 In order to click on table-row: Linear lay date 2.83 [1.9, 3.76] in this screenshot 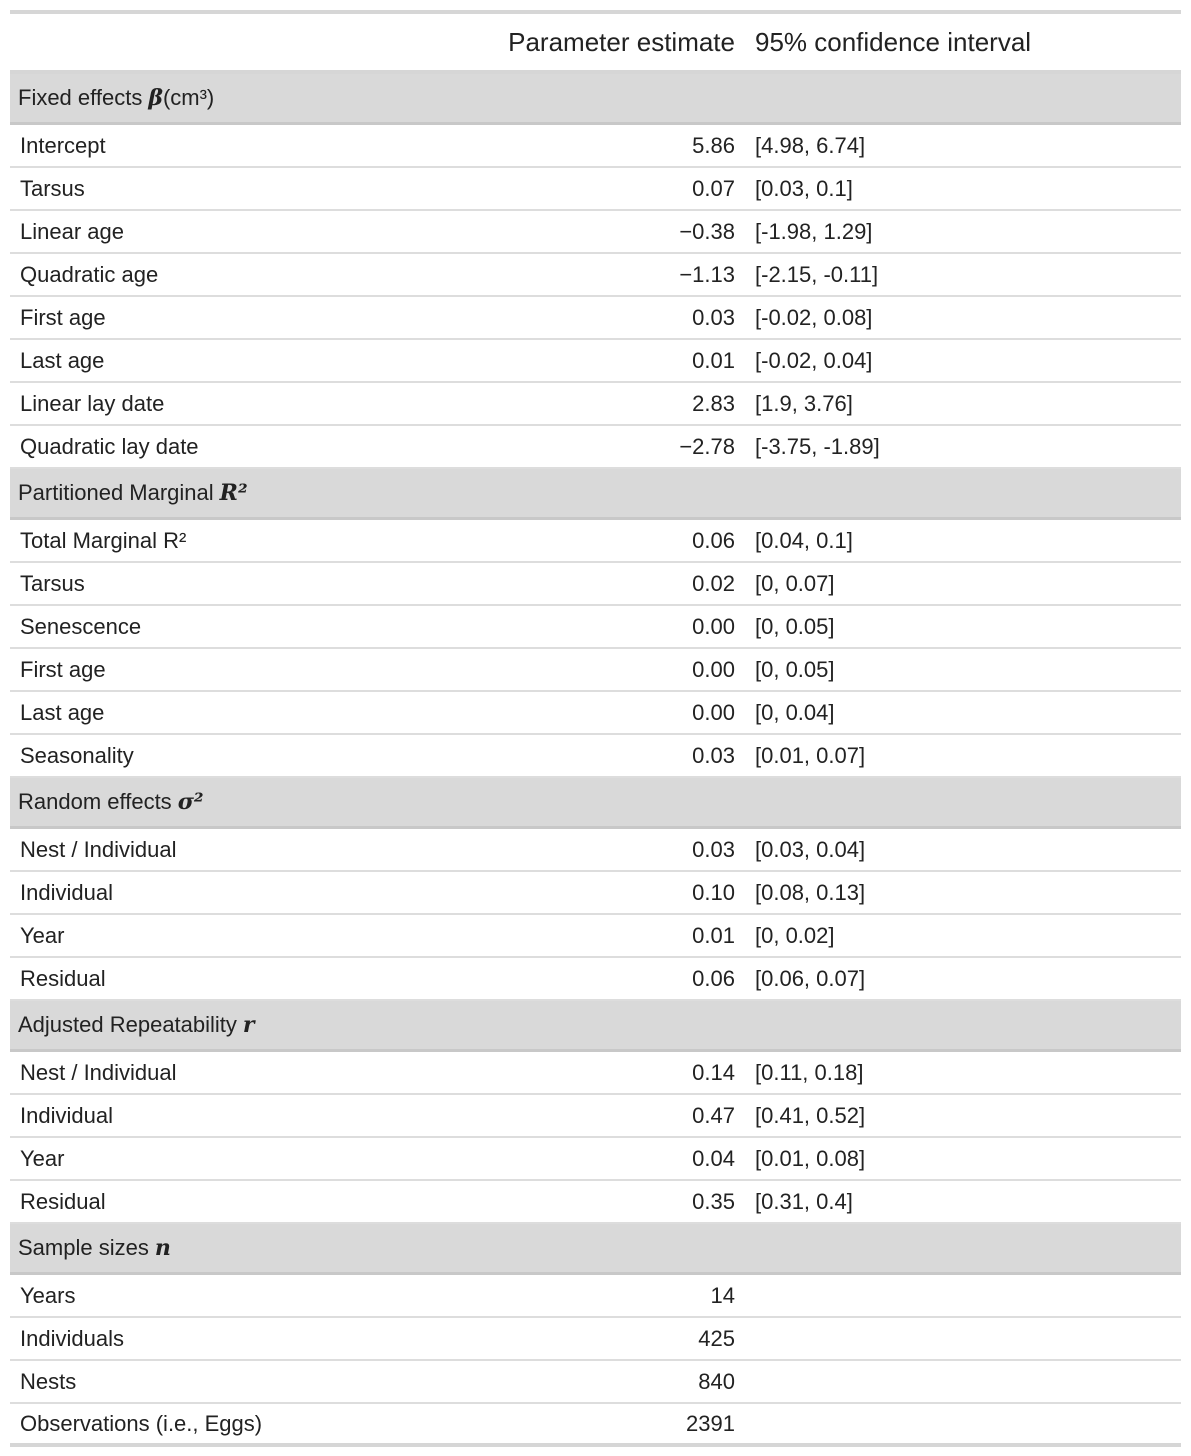, I will do `click(595, 404)`.